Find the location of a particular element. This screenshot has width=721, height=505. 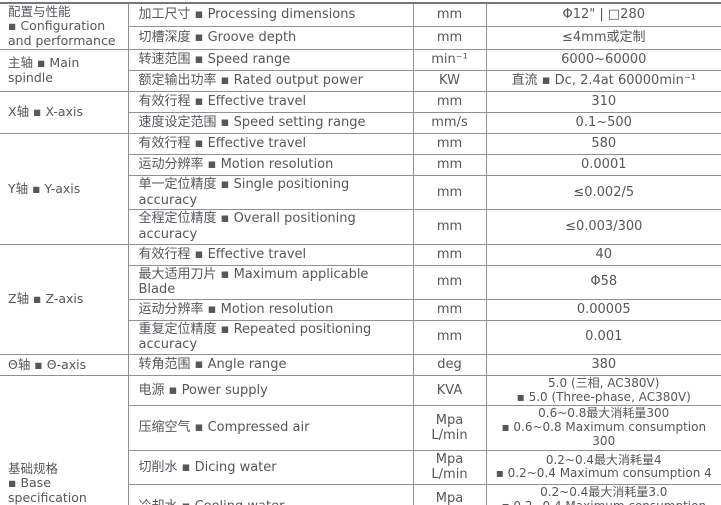

table-row: X轴 ▪ X-axis 有效行程 ▪ Effective travel mm 310 is located at coordinates (360, 112).